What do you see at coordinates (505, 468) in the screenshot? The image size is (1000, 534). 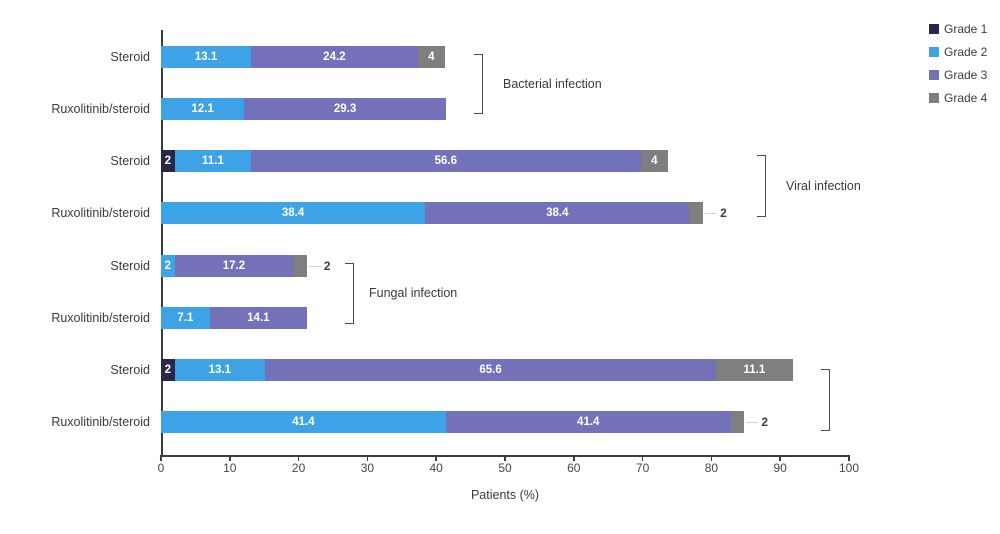 I see `x-axis-tick-label: 50` at bounding box center [505, 468].